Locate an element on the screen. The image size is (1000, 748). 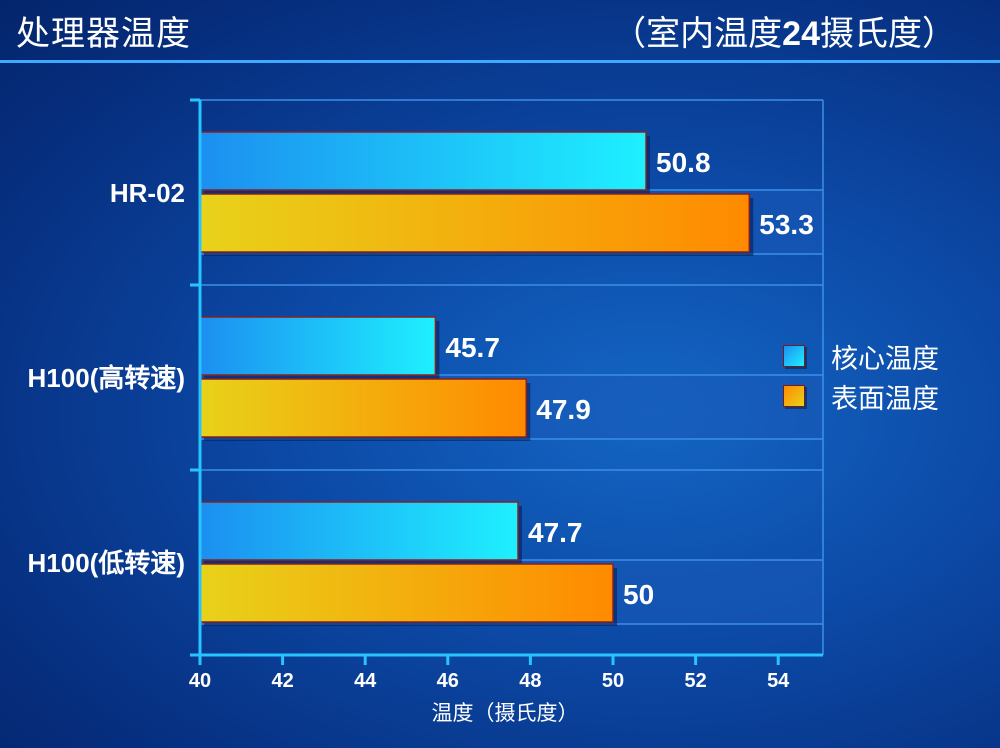
category-label: H100(高转速) is located at coordinates (106, 378).